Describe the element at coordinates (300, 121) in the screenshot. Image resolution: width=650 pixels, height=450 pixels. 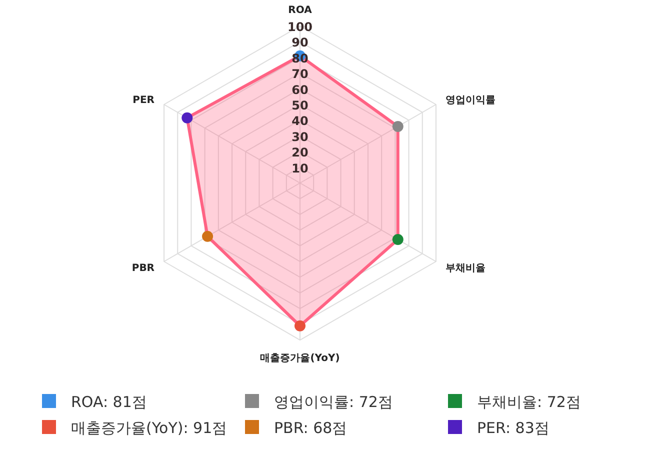
I see `y-tick-label: 40` at that location.